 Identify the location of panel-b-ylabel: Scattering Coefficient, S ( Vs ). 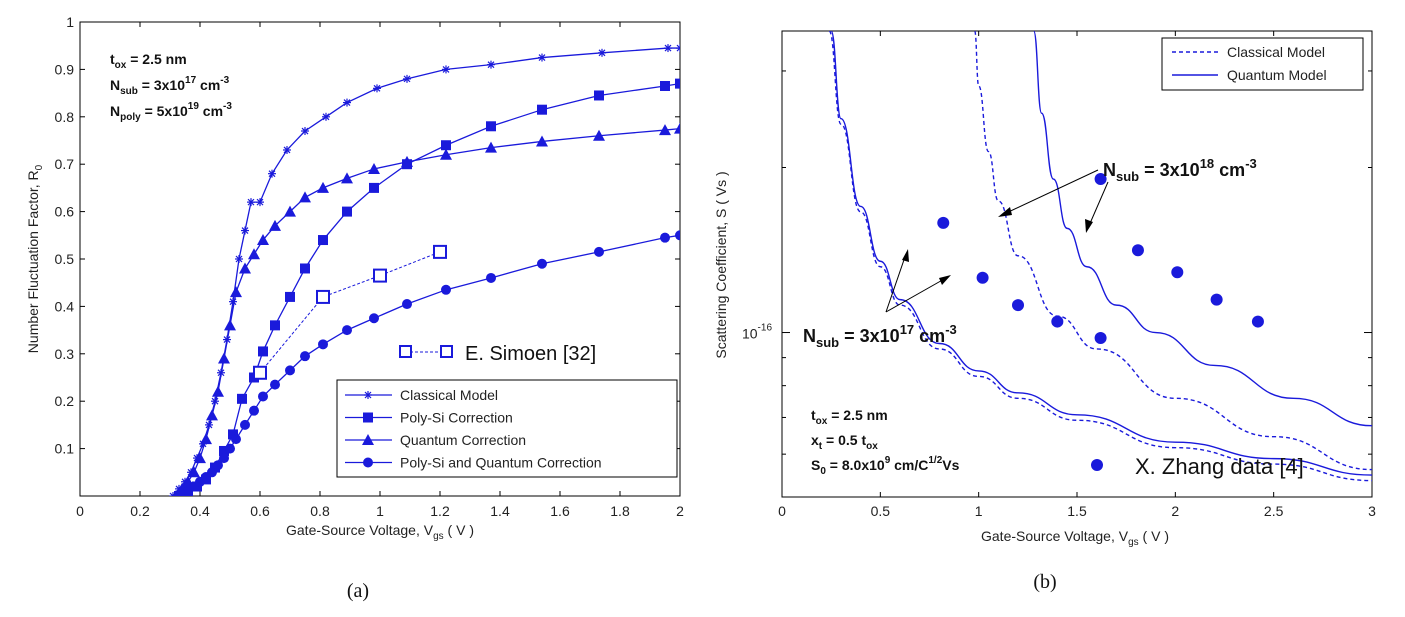
(721, 264).